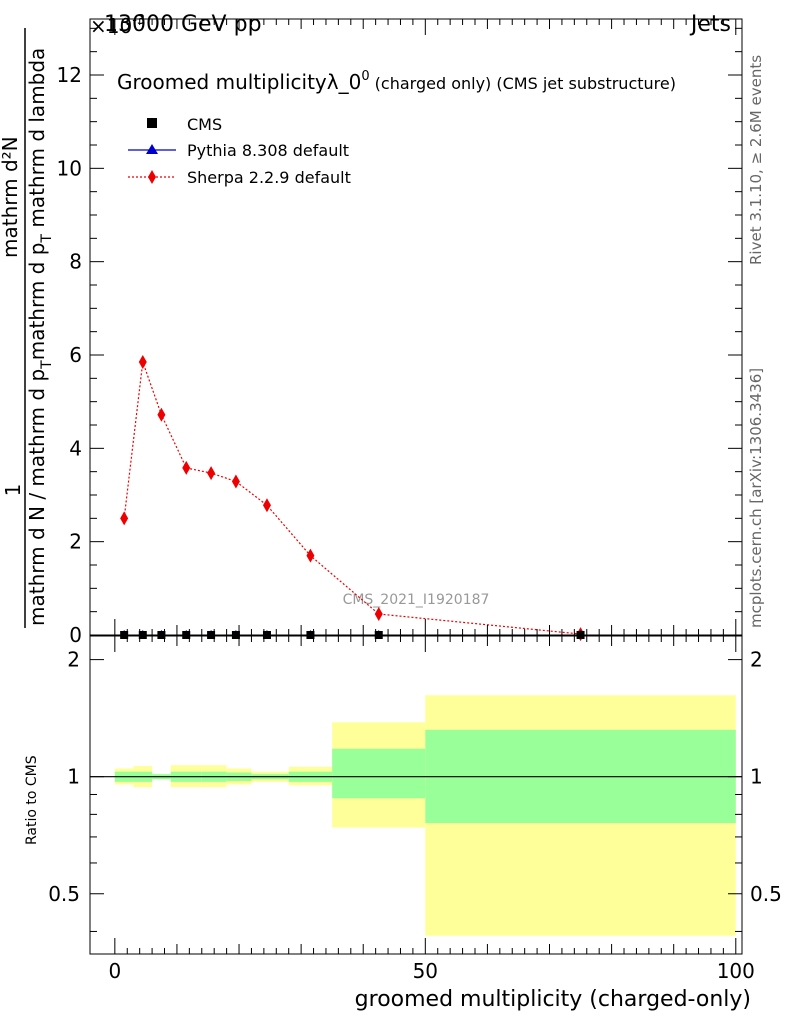 This screenshot has width=786, height=1024. I want to click on ratio-y-tick-label: 1, so click(73, 777).